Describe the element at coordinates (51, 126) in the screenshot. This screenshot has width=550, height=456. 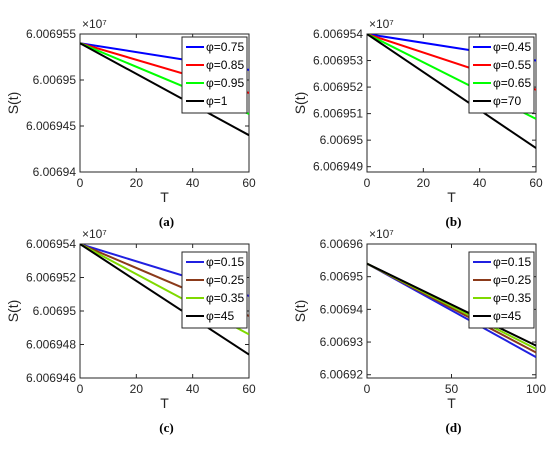
I see `y-tick-label: 6.006945` at that location.